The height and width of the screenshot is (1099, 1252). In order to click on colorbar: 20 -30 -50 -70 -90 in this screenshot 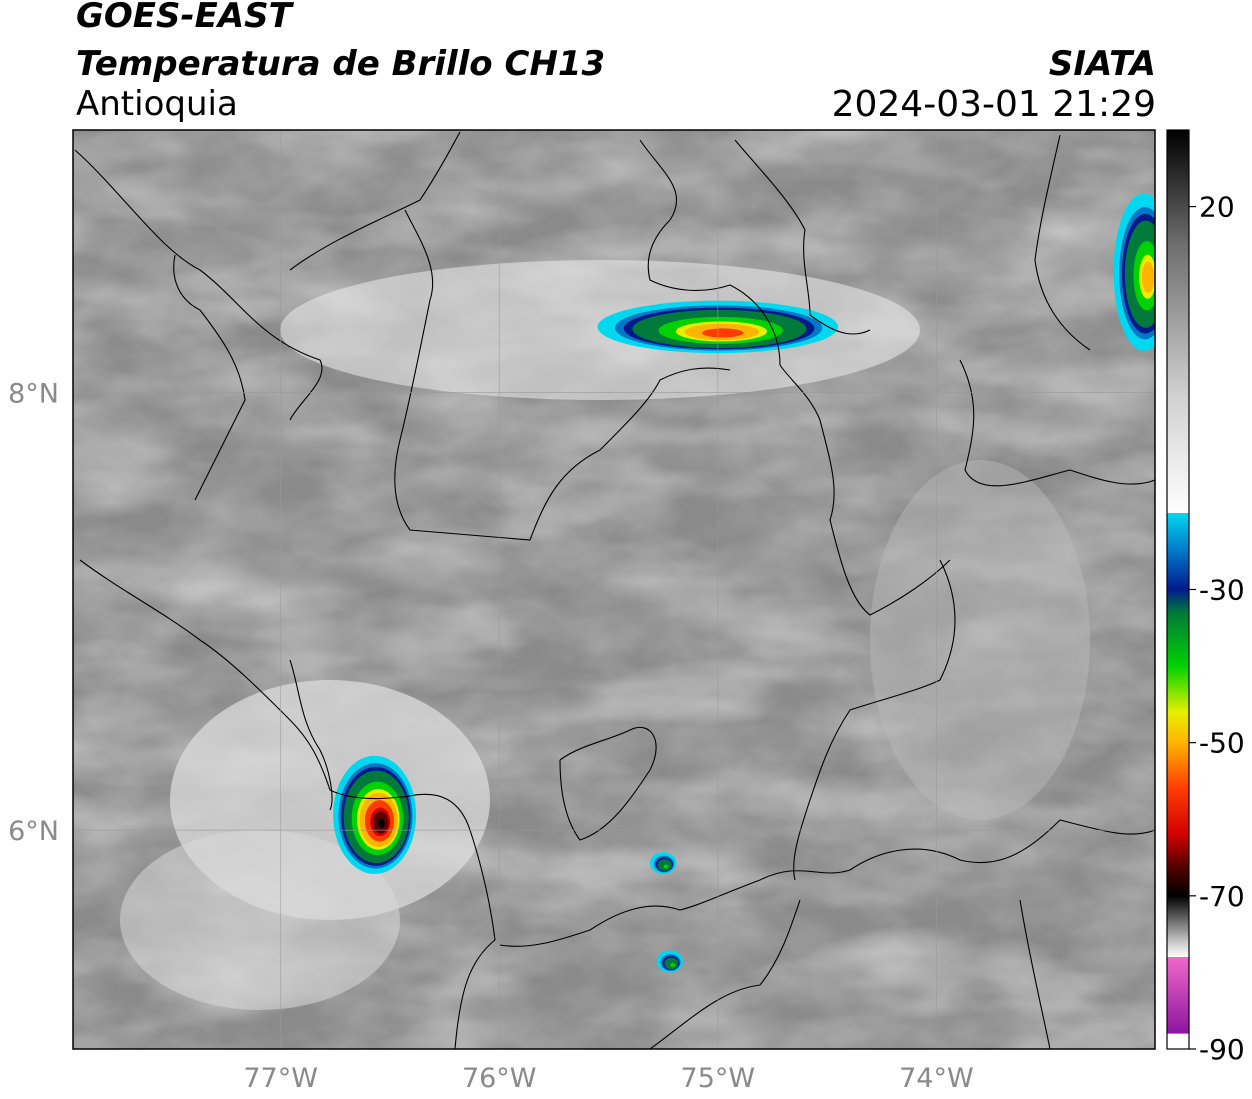, I will do `click(1205, 597)`.